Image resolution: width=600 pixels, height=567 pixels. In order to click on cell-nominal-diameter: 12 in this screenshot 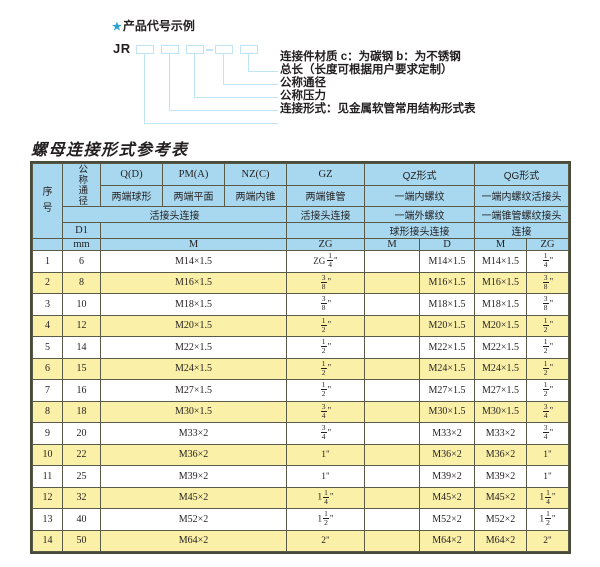, I will do `click(81, 325)`.